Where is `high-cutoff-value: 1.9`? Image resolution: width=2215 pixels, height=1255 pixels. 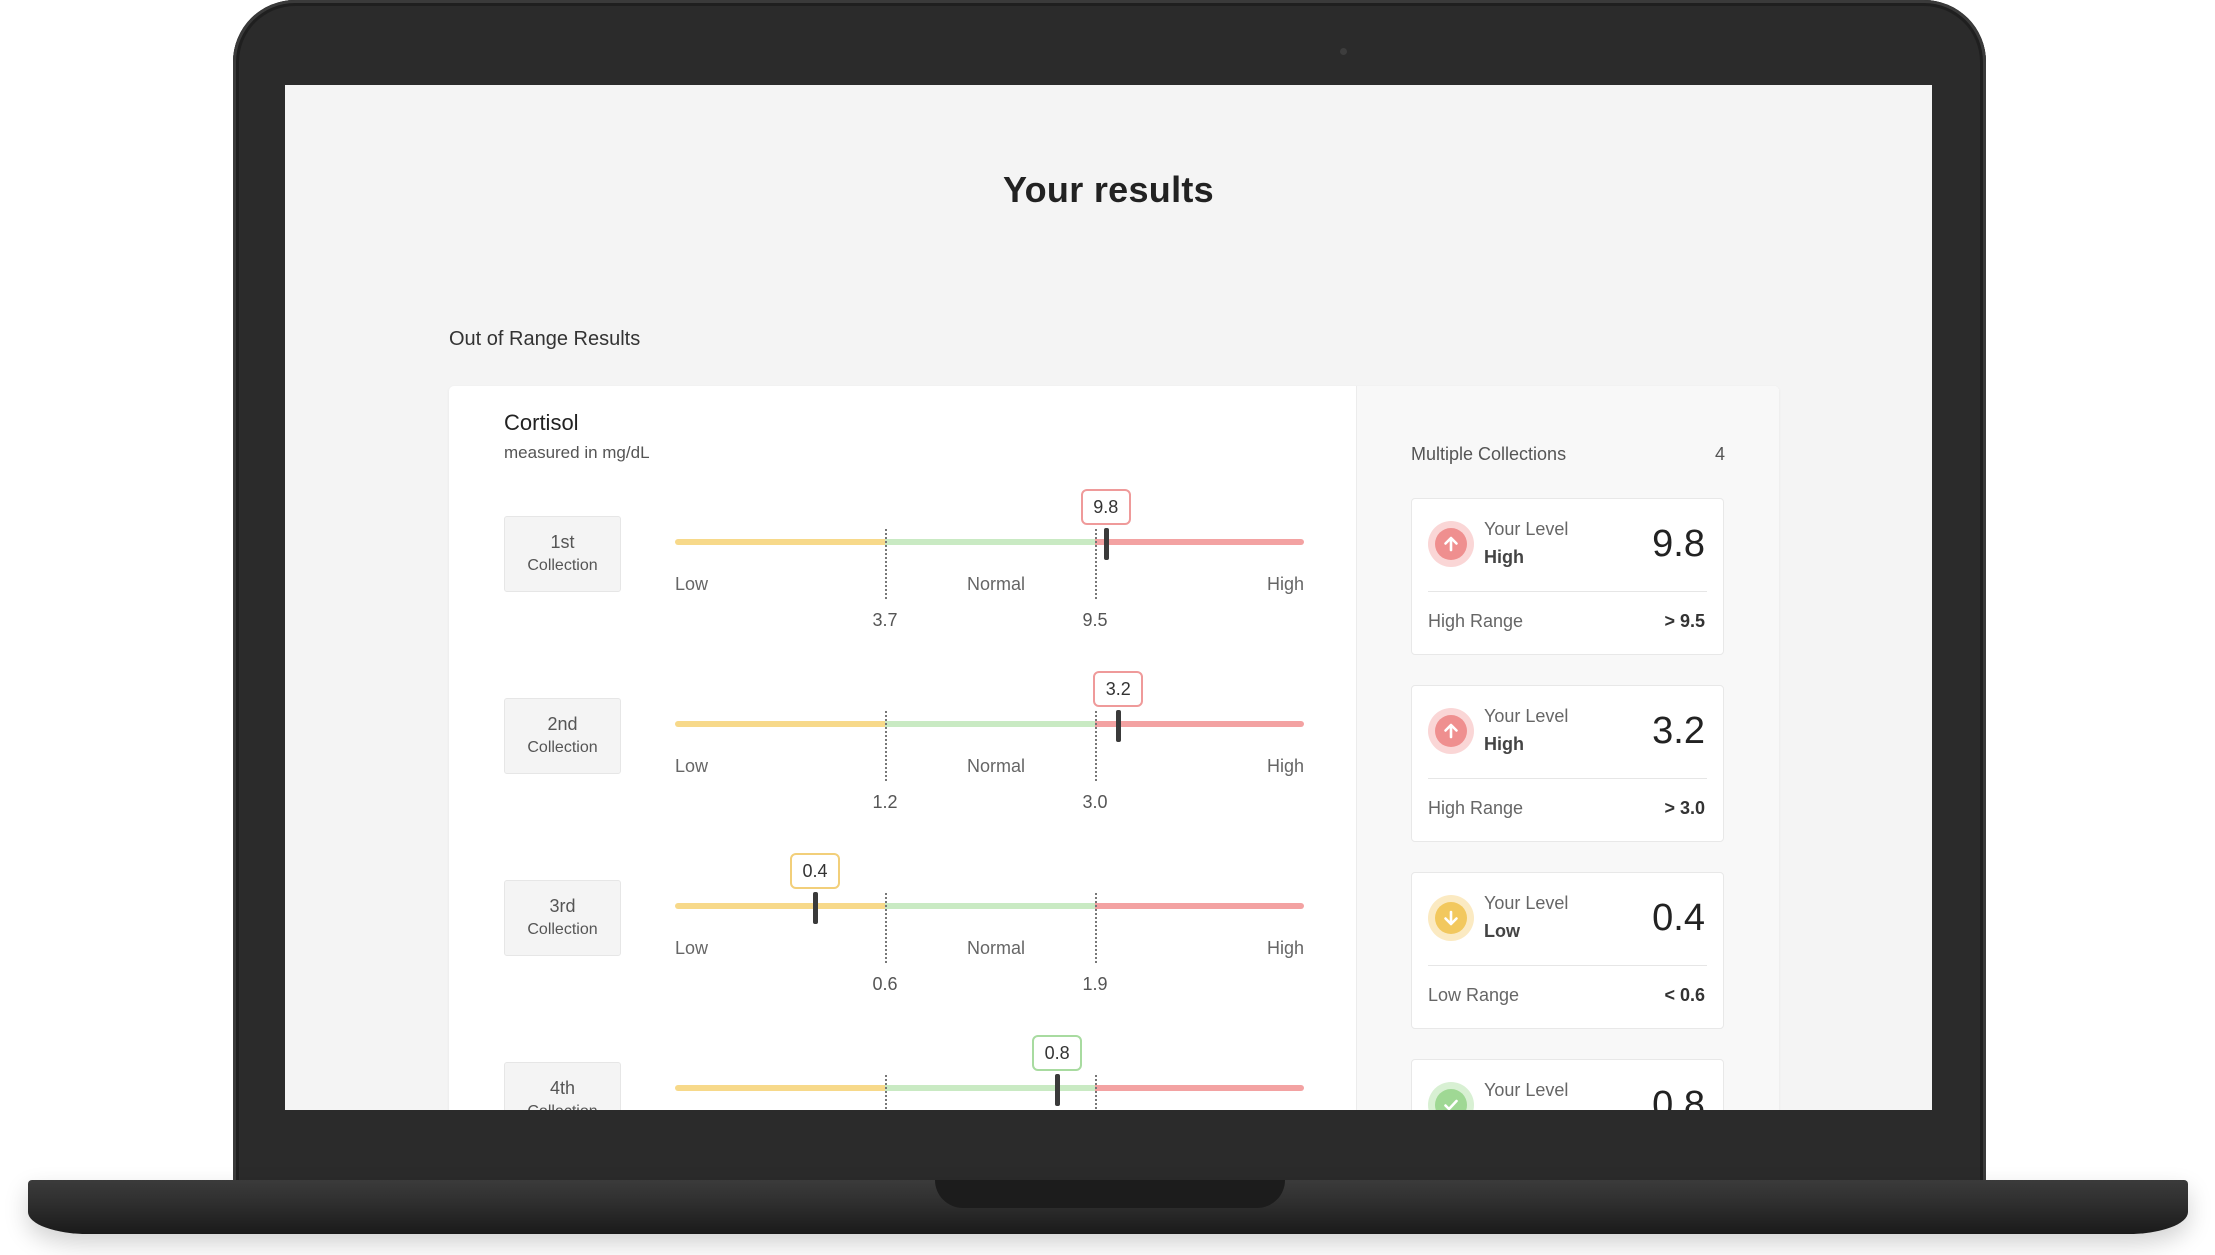
high-cutoff-value: 1.9 is located at coordinates (1095, 984).